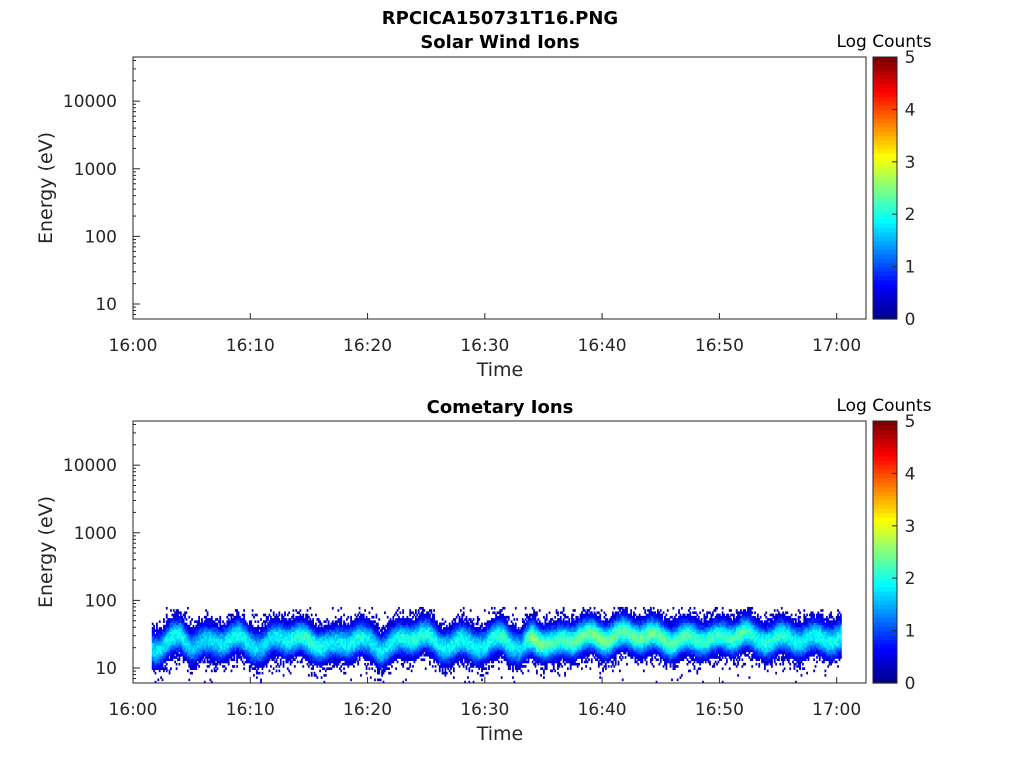 Image resolution: width=1024 pixels, height=772 pixels. What do you see at coordinates (500, 18) in the screenshot?
I see `figure-title: RPCICA150731T16.PNG` at bounding box center [500, 18].